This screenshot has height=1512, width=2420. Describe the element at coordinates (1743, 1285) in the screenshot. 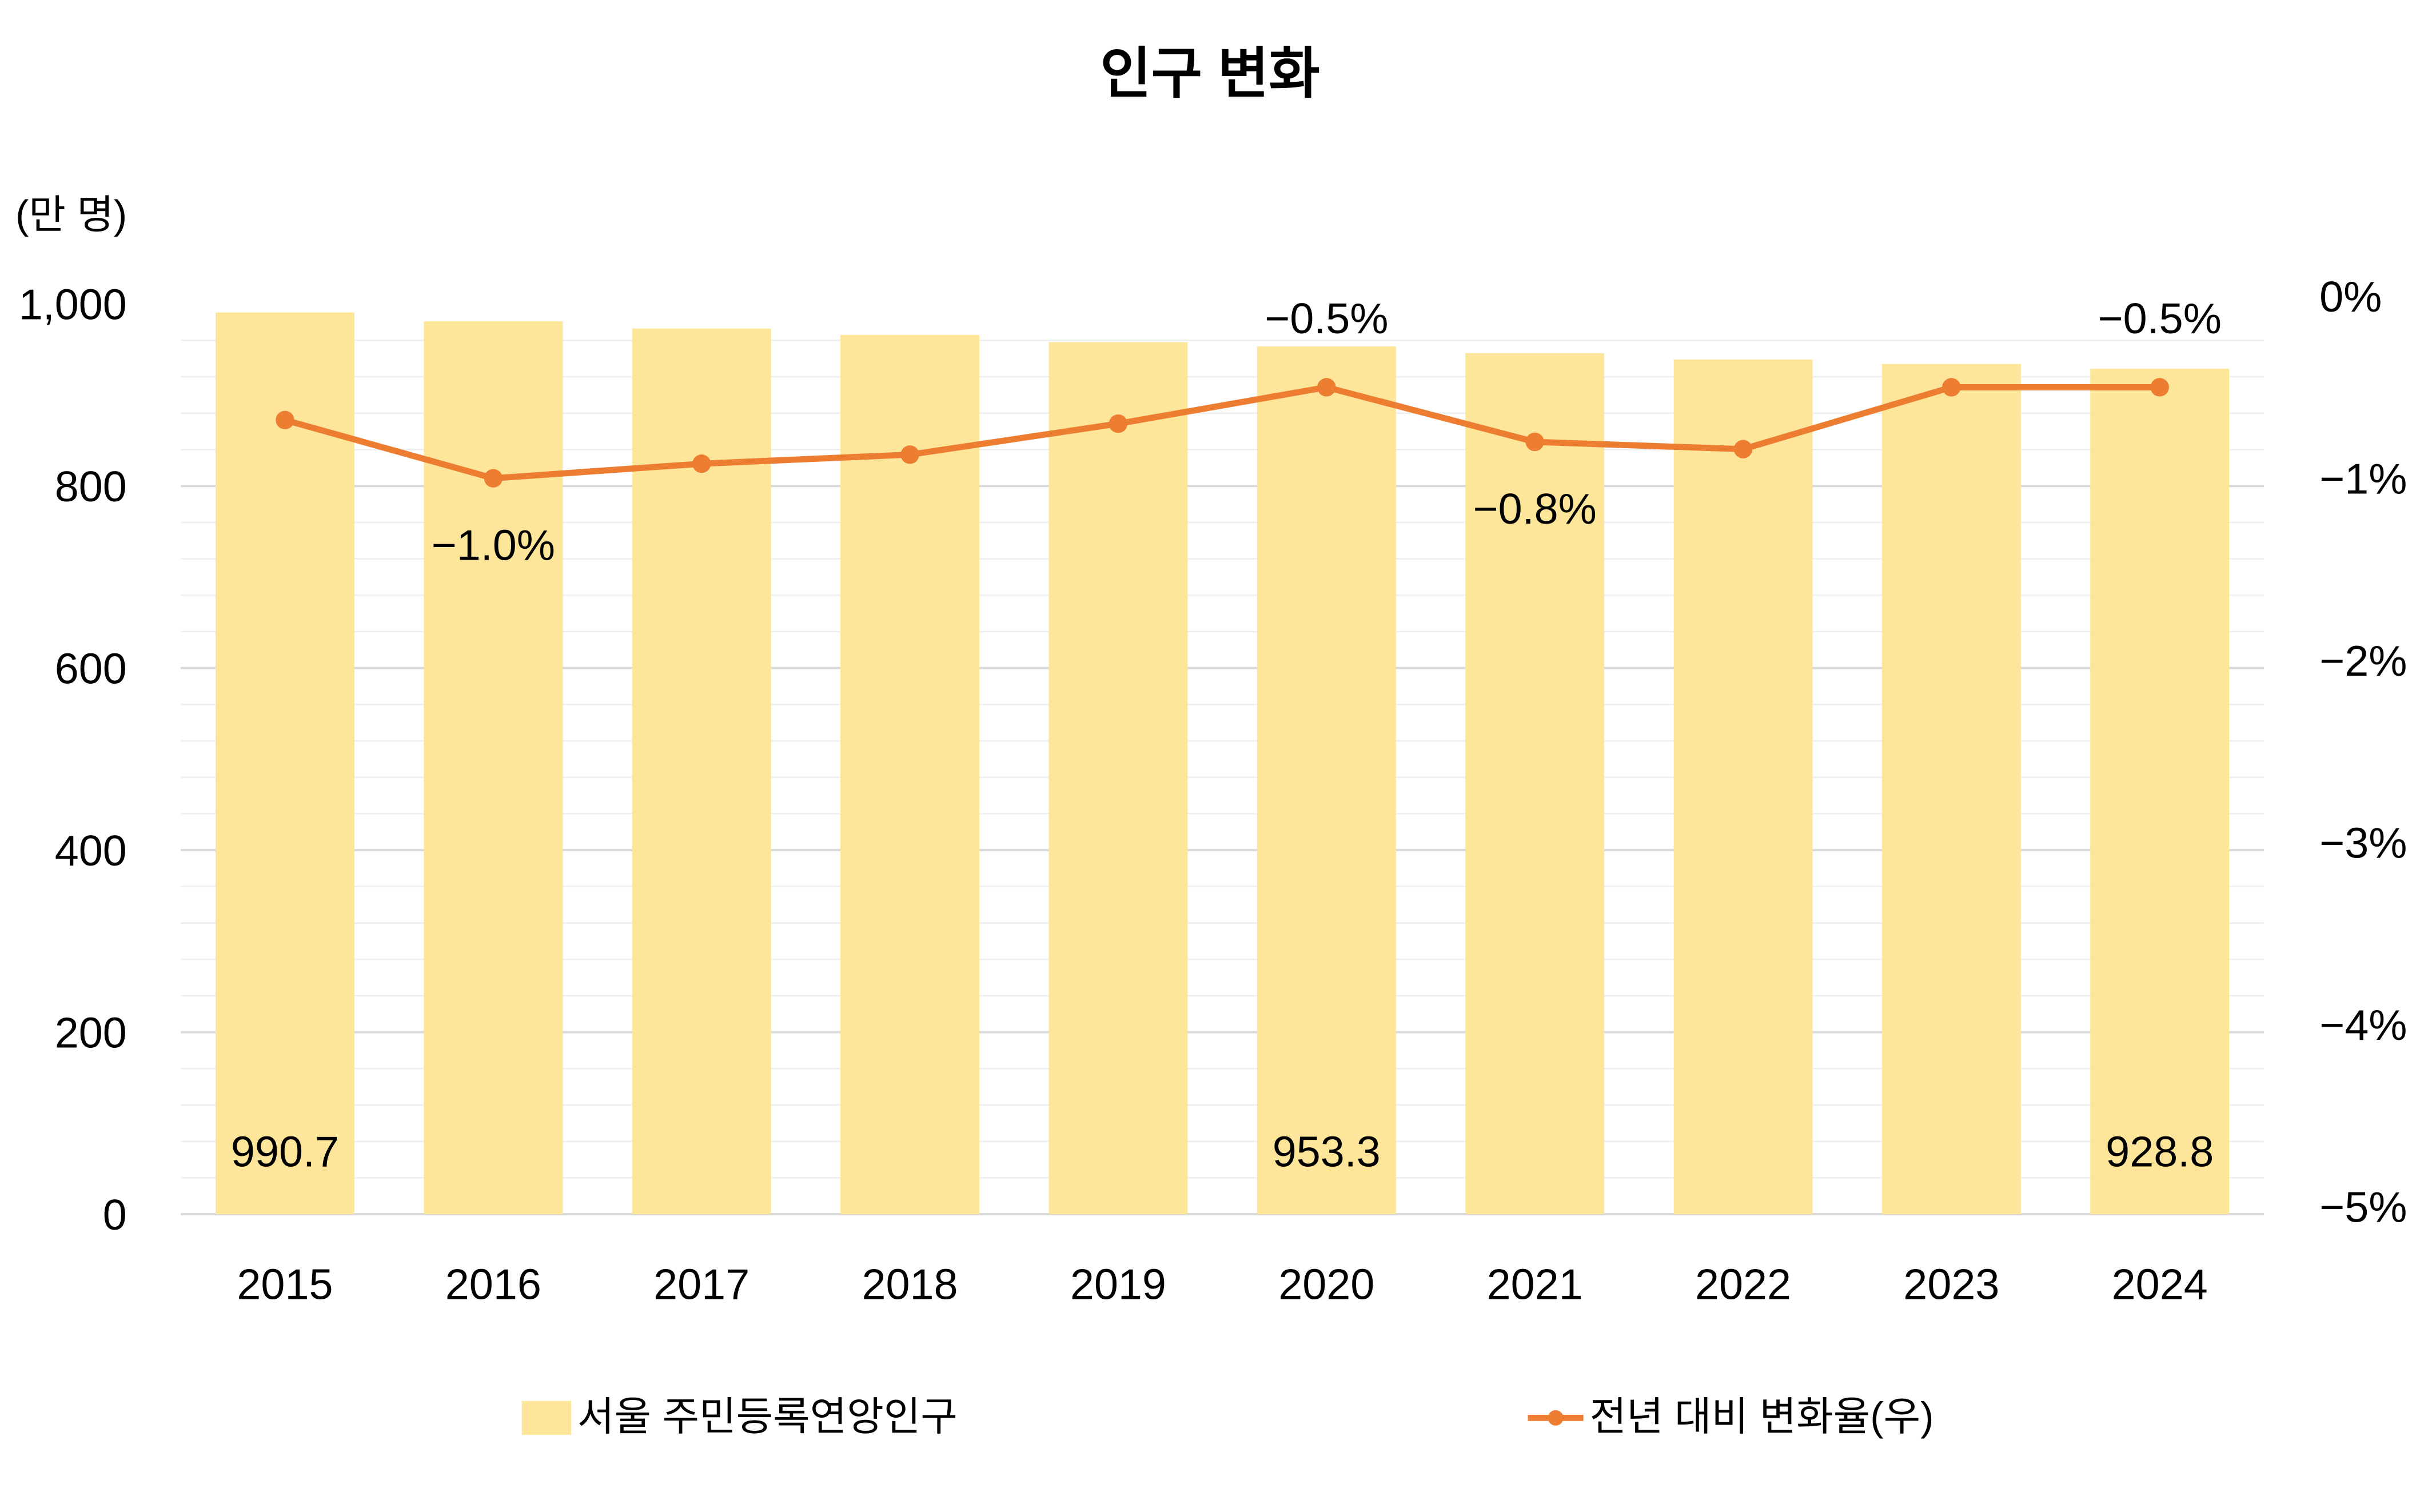

I see `x-tick: 2022` at that location.